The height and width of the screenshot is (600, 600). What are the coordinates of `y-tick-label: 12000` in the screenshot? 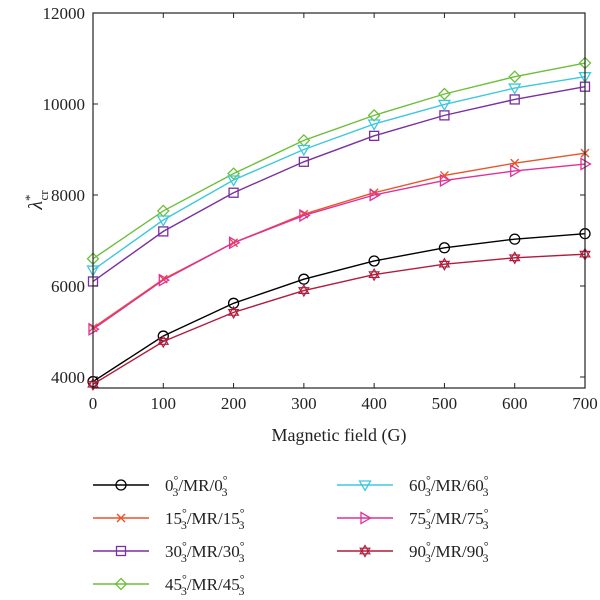 It's located at (64, 13).